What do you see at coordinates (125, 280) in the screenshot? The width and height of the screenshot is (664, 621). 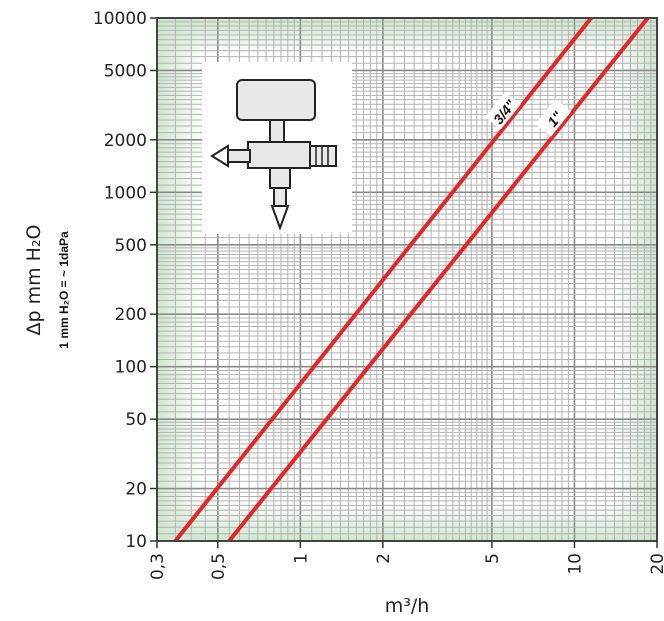 I see `y-tick-labels: 10 20 50 100 200 500 1000 2000 5000 10000` at bounding box center [125, 280].